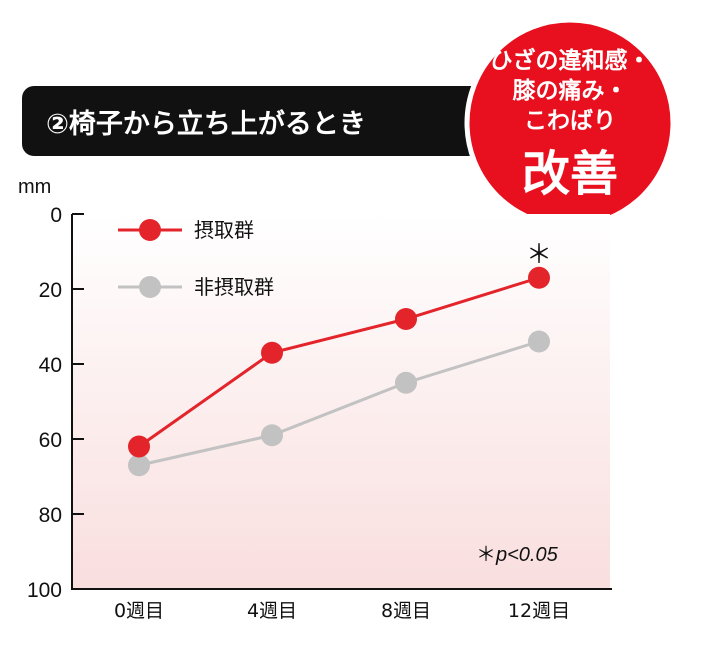 This screenshot has width=711, height=645. What do you see at coordinates (570, 60) in the screenshot?
I see `badge-line-1: ひざの違和感・` at bounding box center [570, 60].